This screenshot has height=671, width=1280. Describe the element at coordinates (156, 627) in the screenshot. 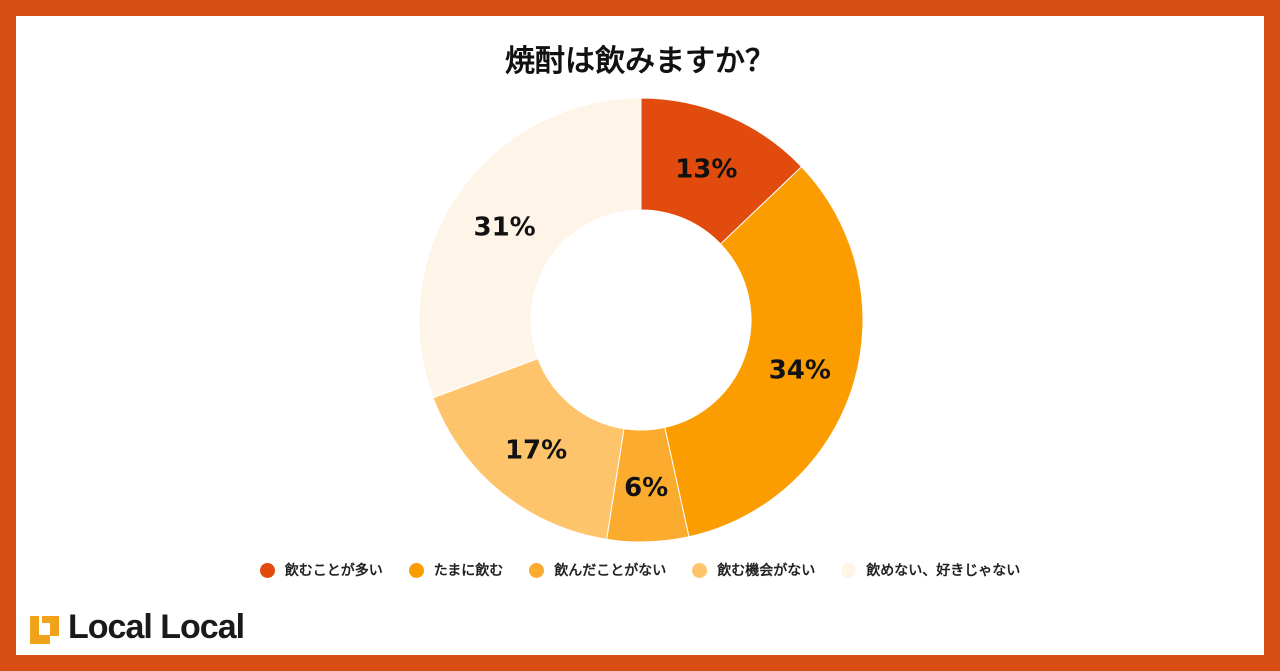

I see `brand-name: Local Local` at that location.